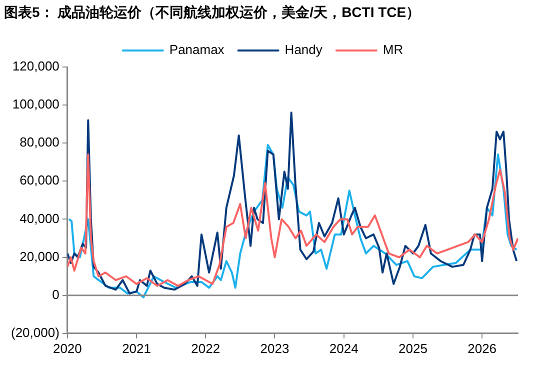  What do you see at coordinates (40, 142) in the screenshot?
I see `y-tick-label: 80,000` at bounding box center [40, 142].